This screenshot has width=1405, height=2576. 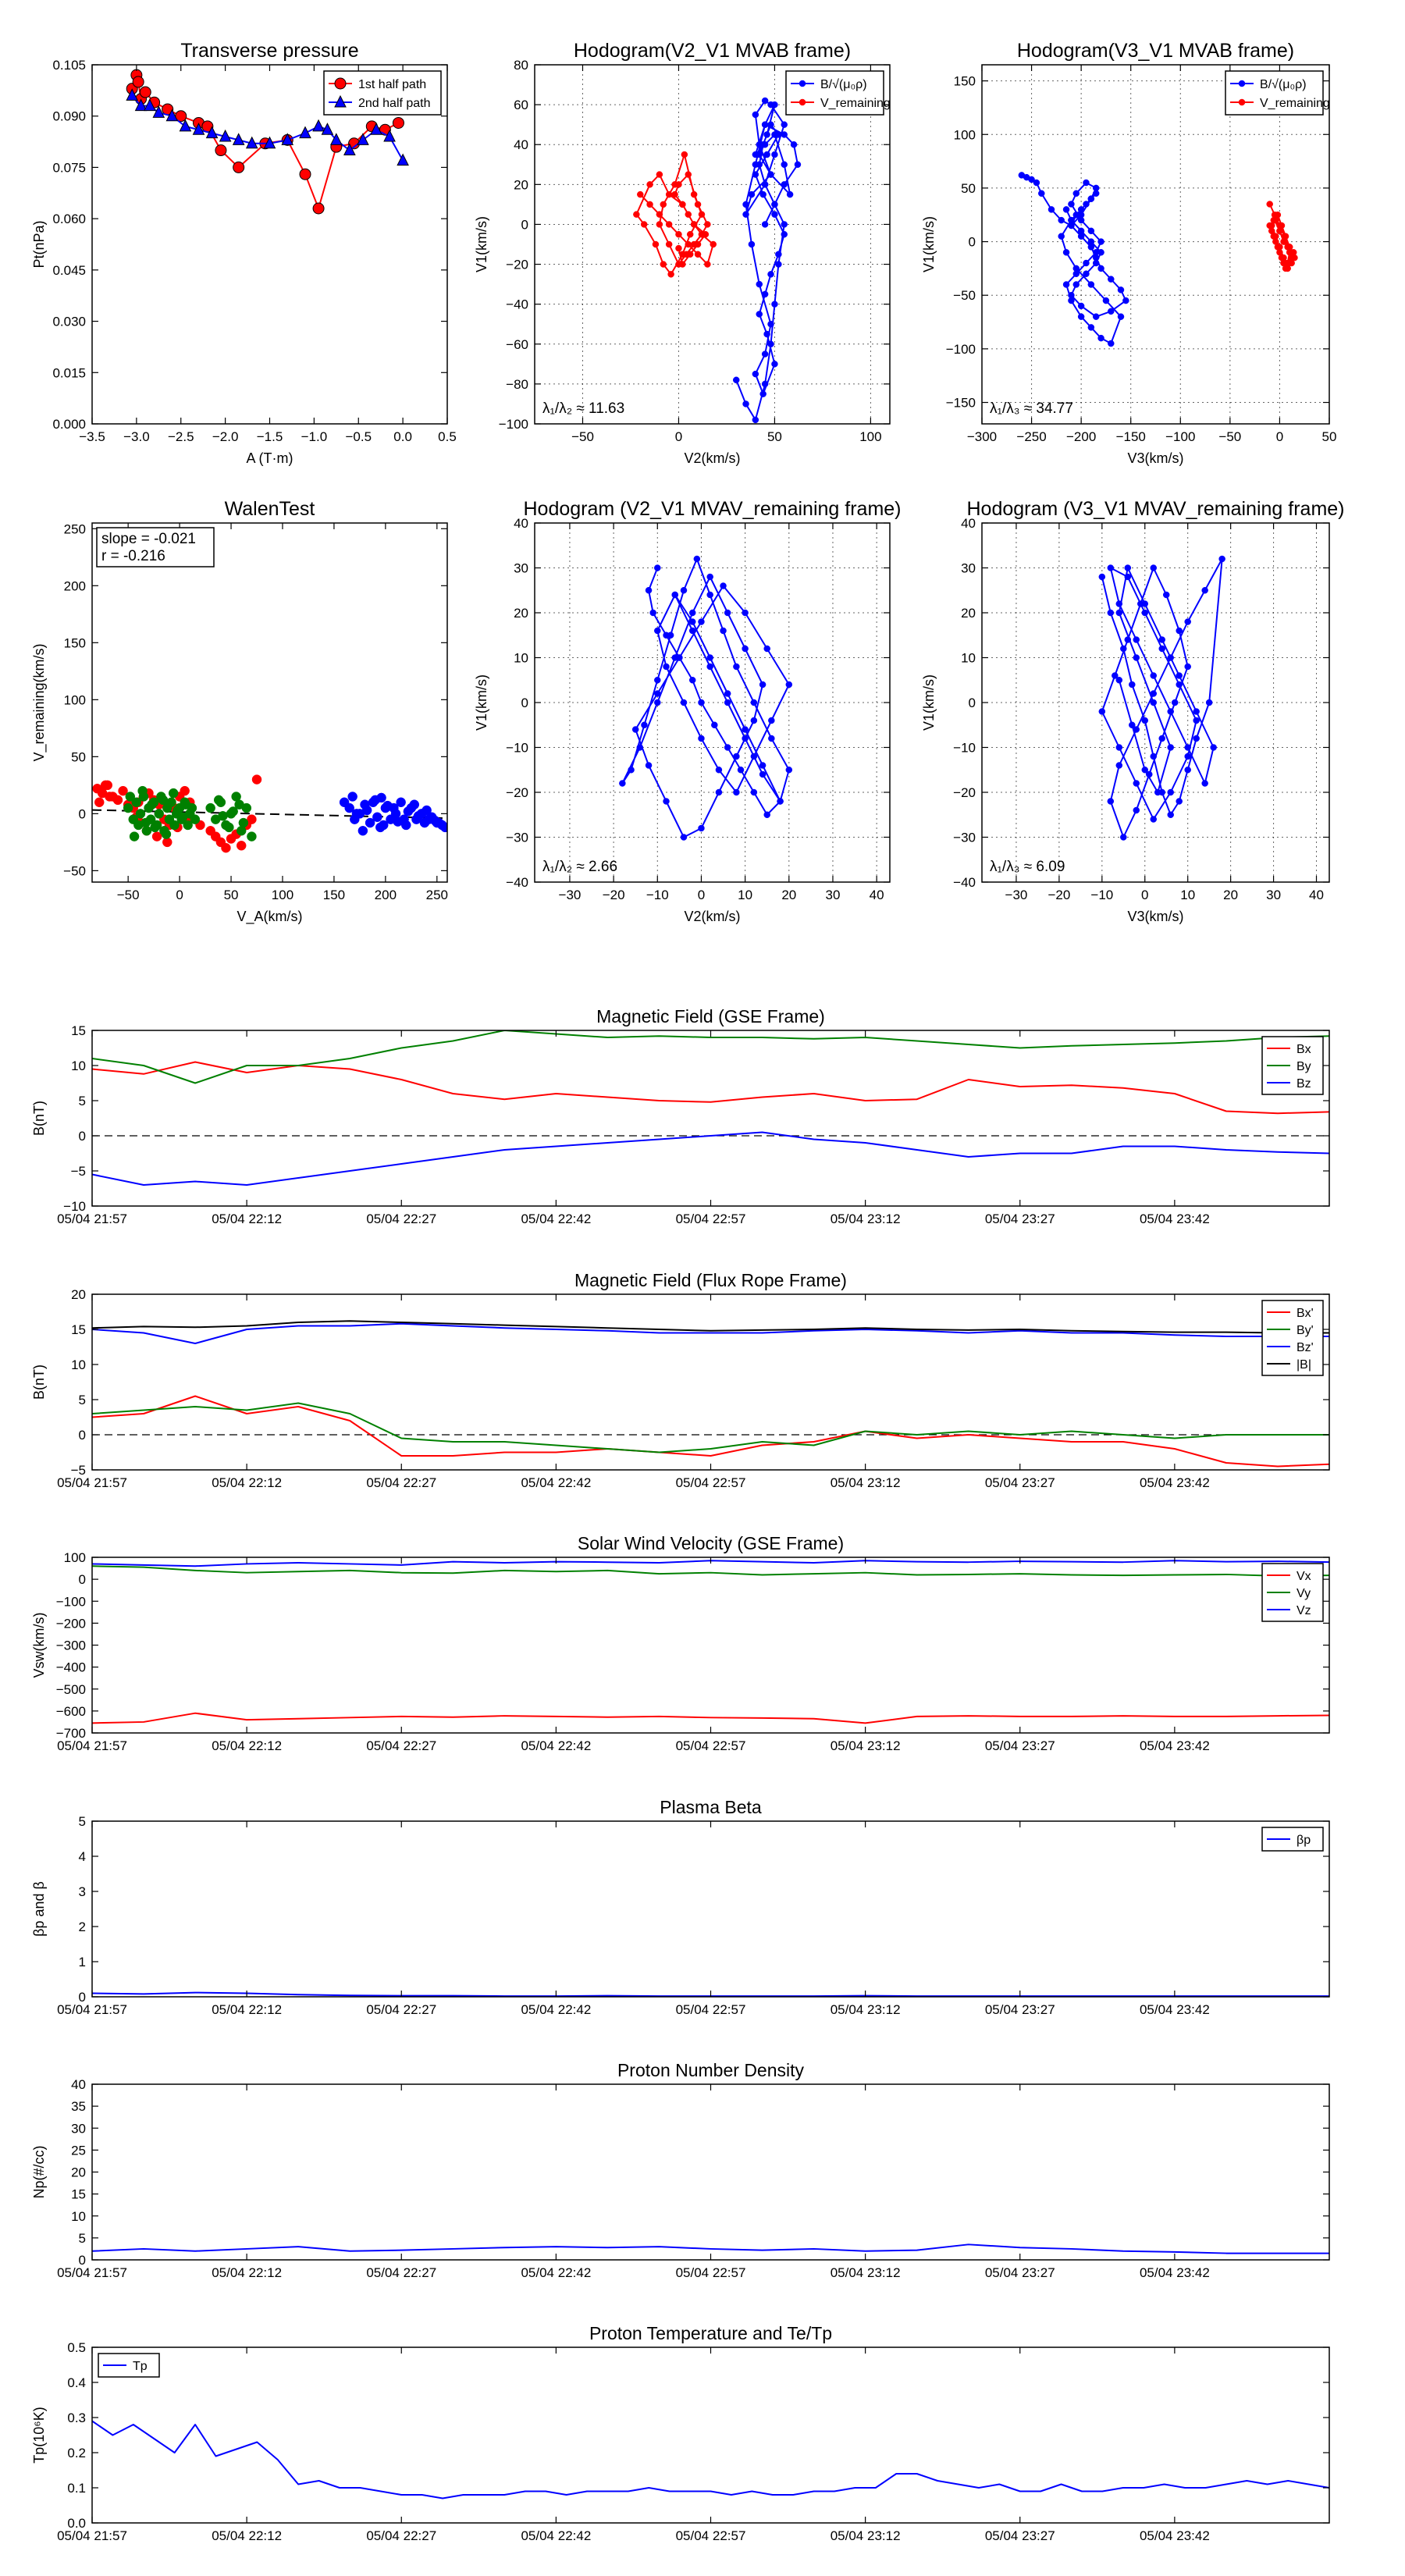 I want to click on y-axis-label: B(nT), so click(x=39, y=1118).